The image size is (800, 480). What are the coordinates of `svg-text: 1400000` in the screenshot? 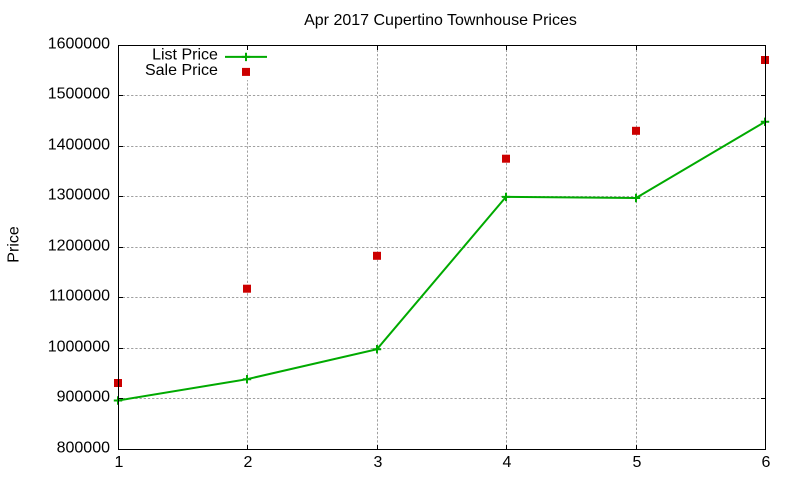 It's located at (79, 145).